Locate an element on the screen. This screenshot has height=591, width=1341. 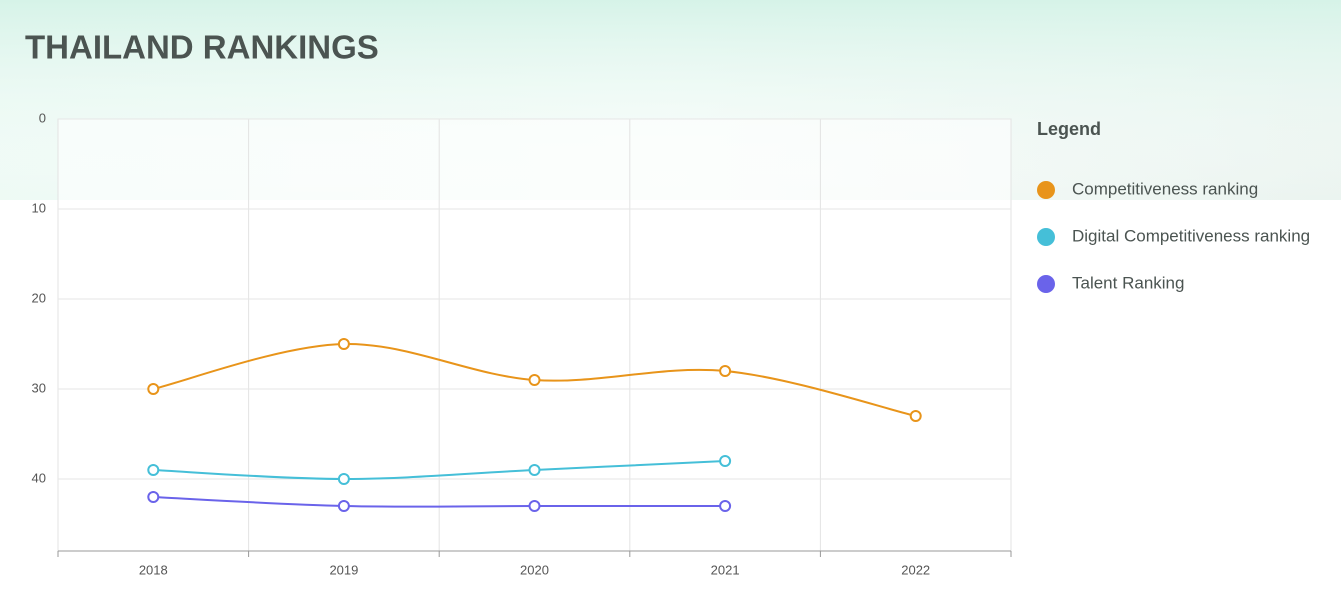
x-tick-label: 2021 is located at coordinates (725, 569).